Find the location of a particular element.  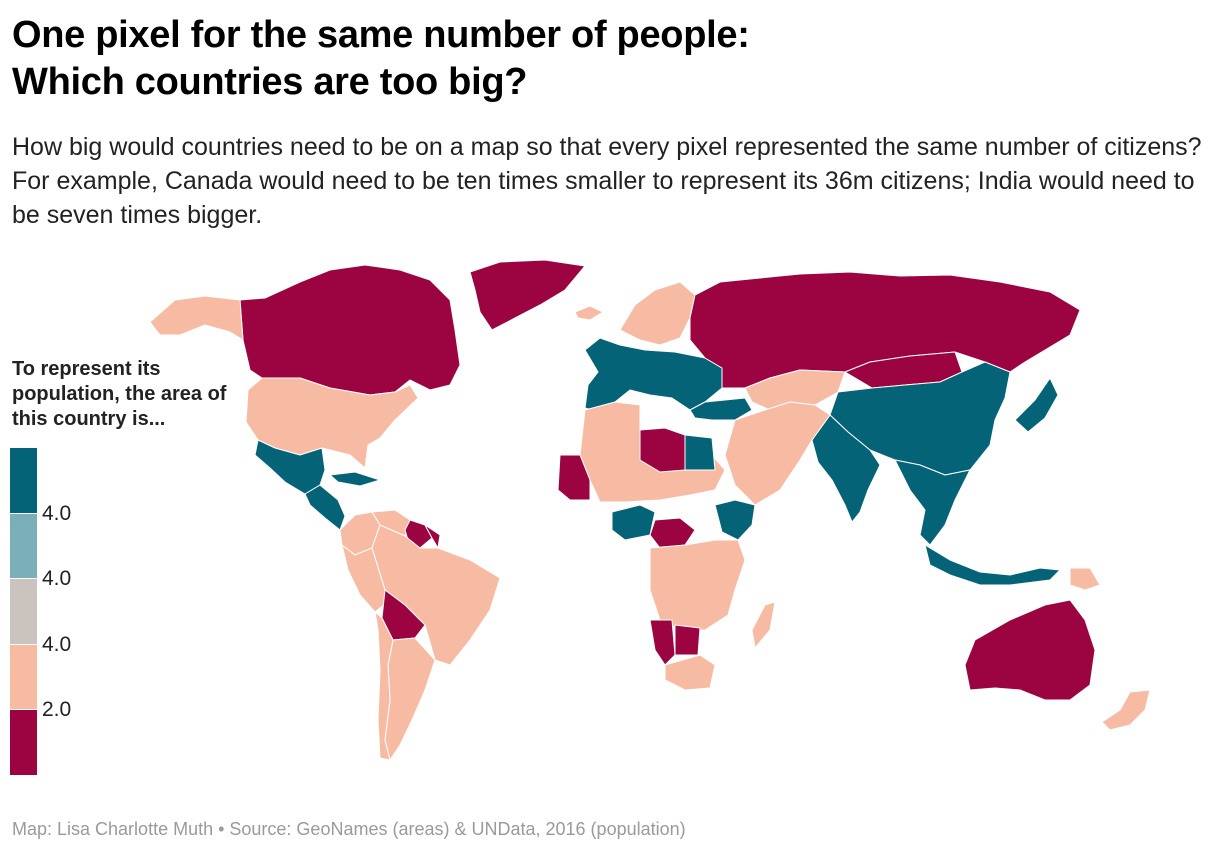

title-line-2: Which countries are too big? is located at coordinates (270, 82).